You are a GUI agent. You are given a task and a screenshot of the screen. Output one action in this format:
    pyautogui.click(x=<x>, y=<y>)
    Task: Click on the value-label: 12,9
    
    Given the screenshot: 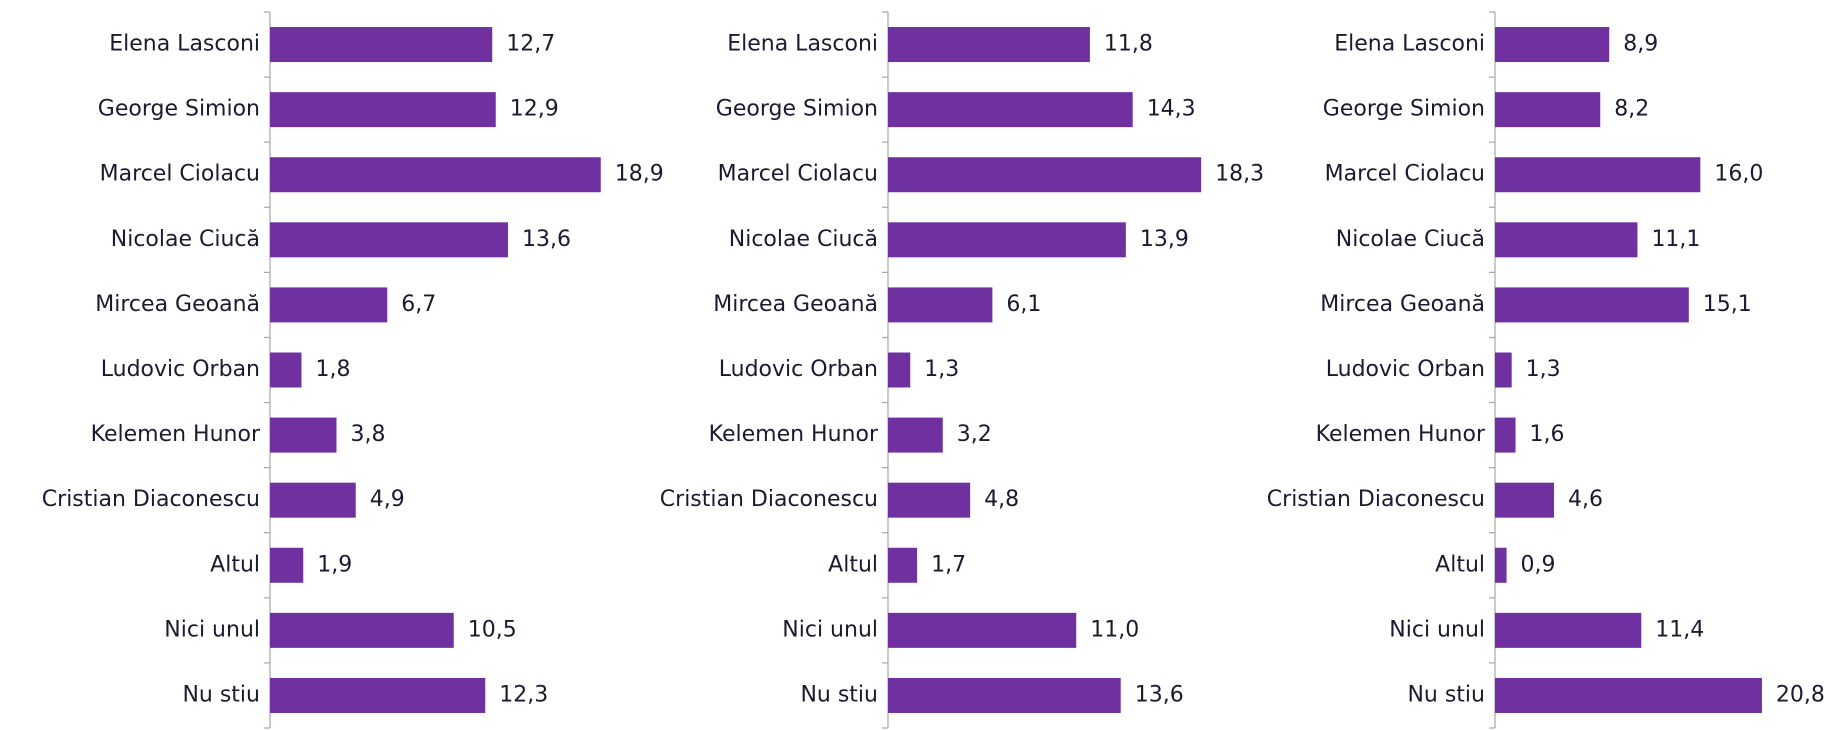 What is the action you would take?
    pyautogui.click(x=534, y=109)
    